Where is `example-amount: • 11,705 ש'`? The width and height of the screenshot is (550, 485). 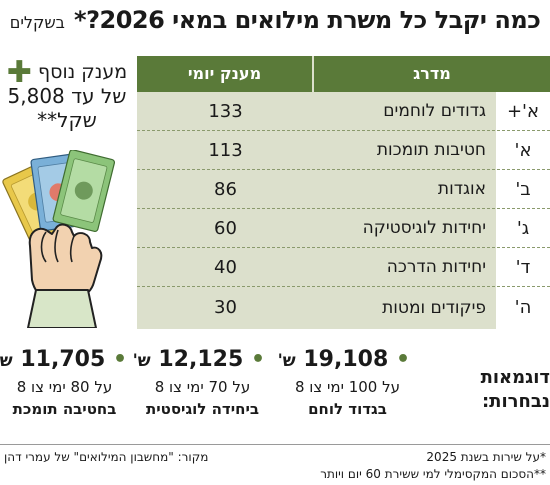
example-amount: • 11,705 ש' is located at coordinates (63, 360).